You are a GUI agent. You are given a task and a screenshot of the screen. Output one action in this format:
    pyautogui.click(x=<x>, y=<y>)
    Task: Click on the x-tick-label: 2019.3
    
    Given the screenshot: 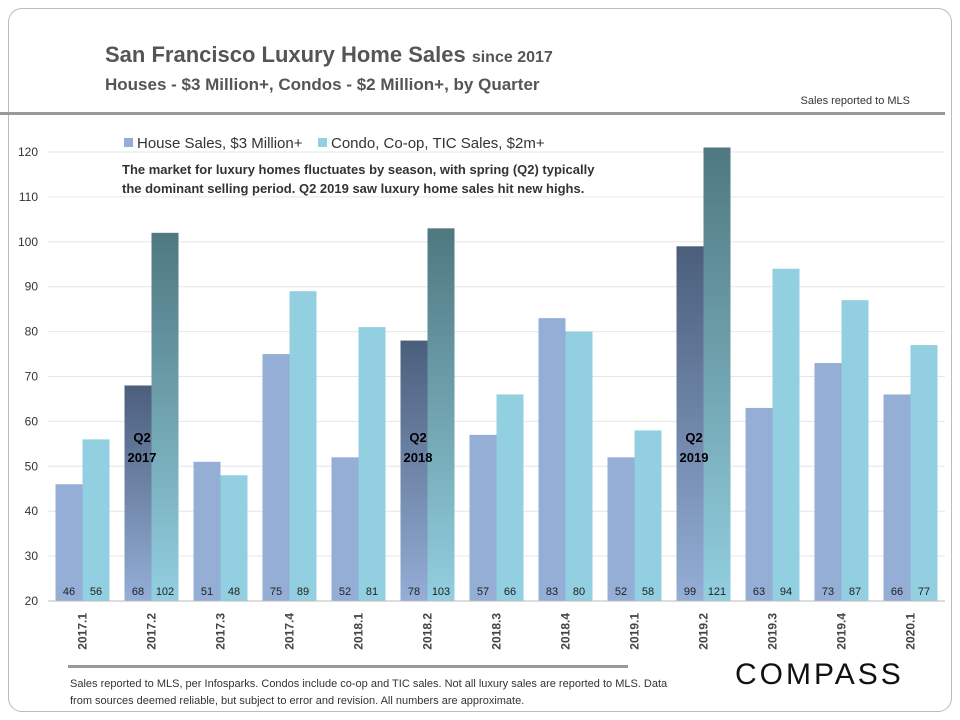 What is the action you would take?
    pyautogui.click(x=773, y=631)
    